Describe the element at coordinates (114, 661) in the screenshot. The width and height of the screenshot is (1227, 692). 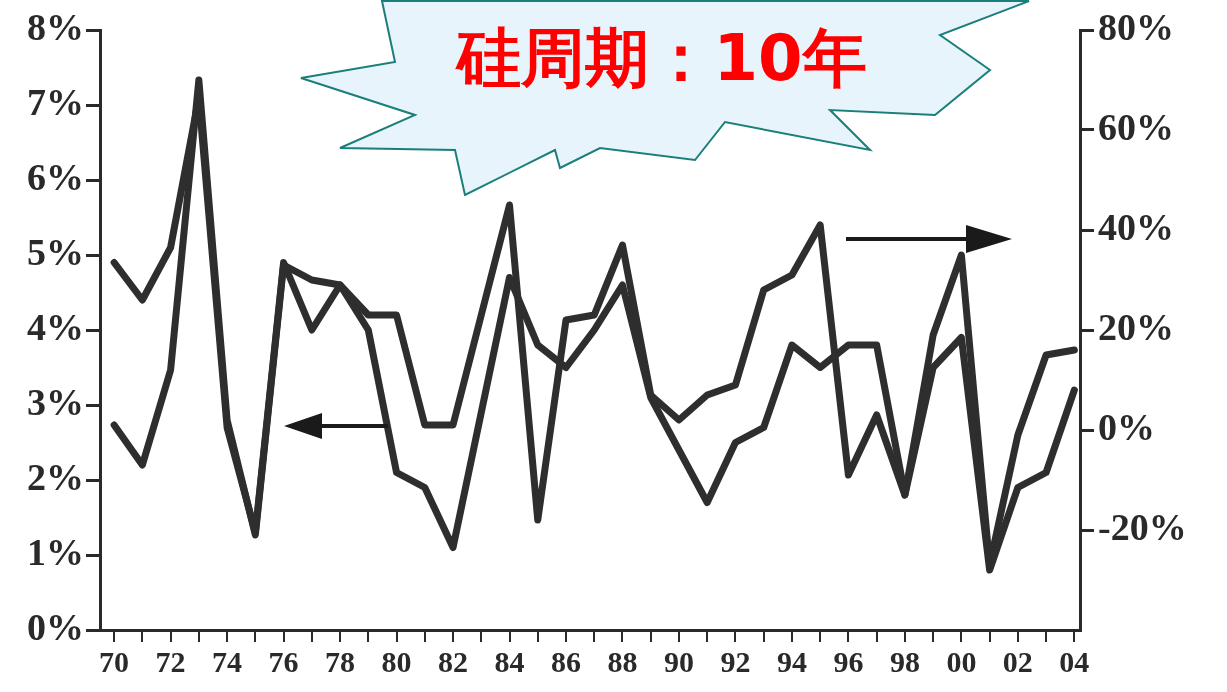
I see `x-tick-label: 70` at that location.